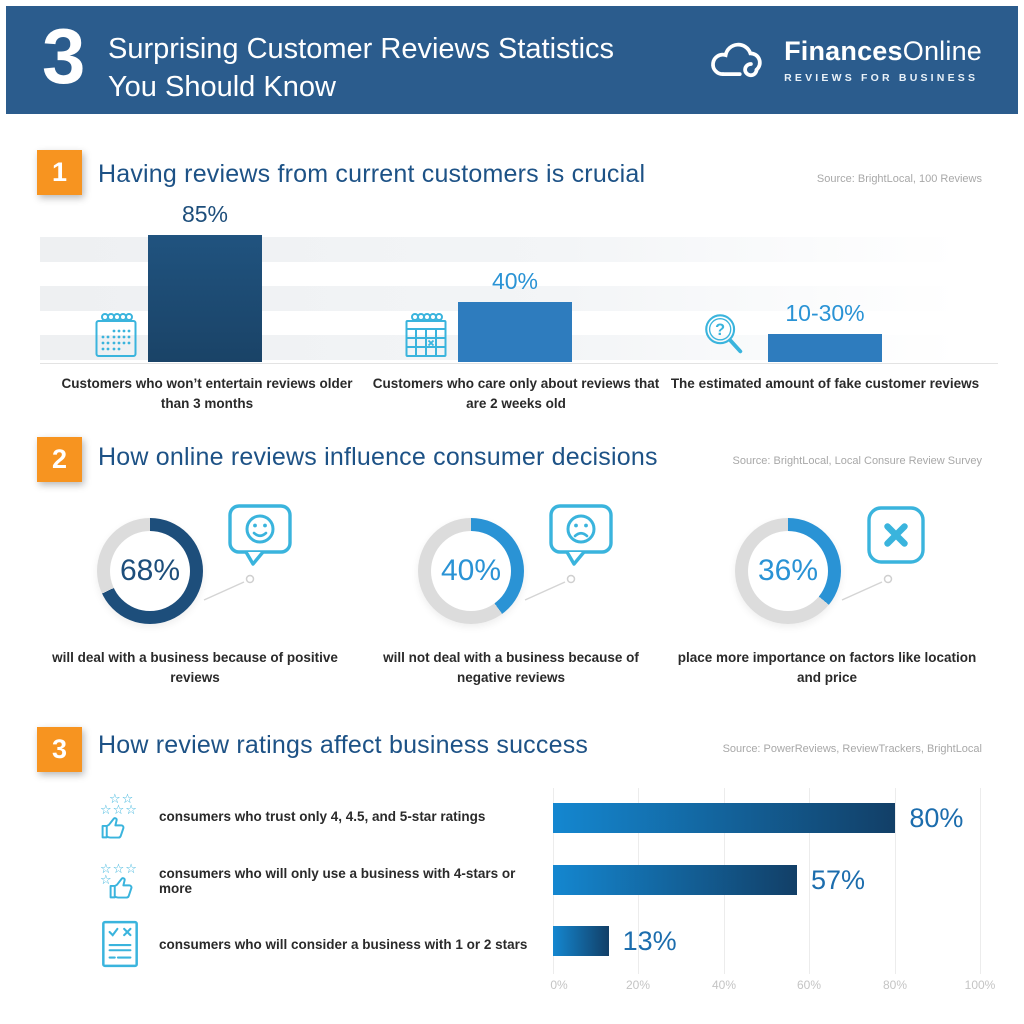 The width and height of the screenshot is (1024, 1024). I want to click on donut-chart-36: 36%, so click(788, 571).